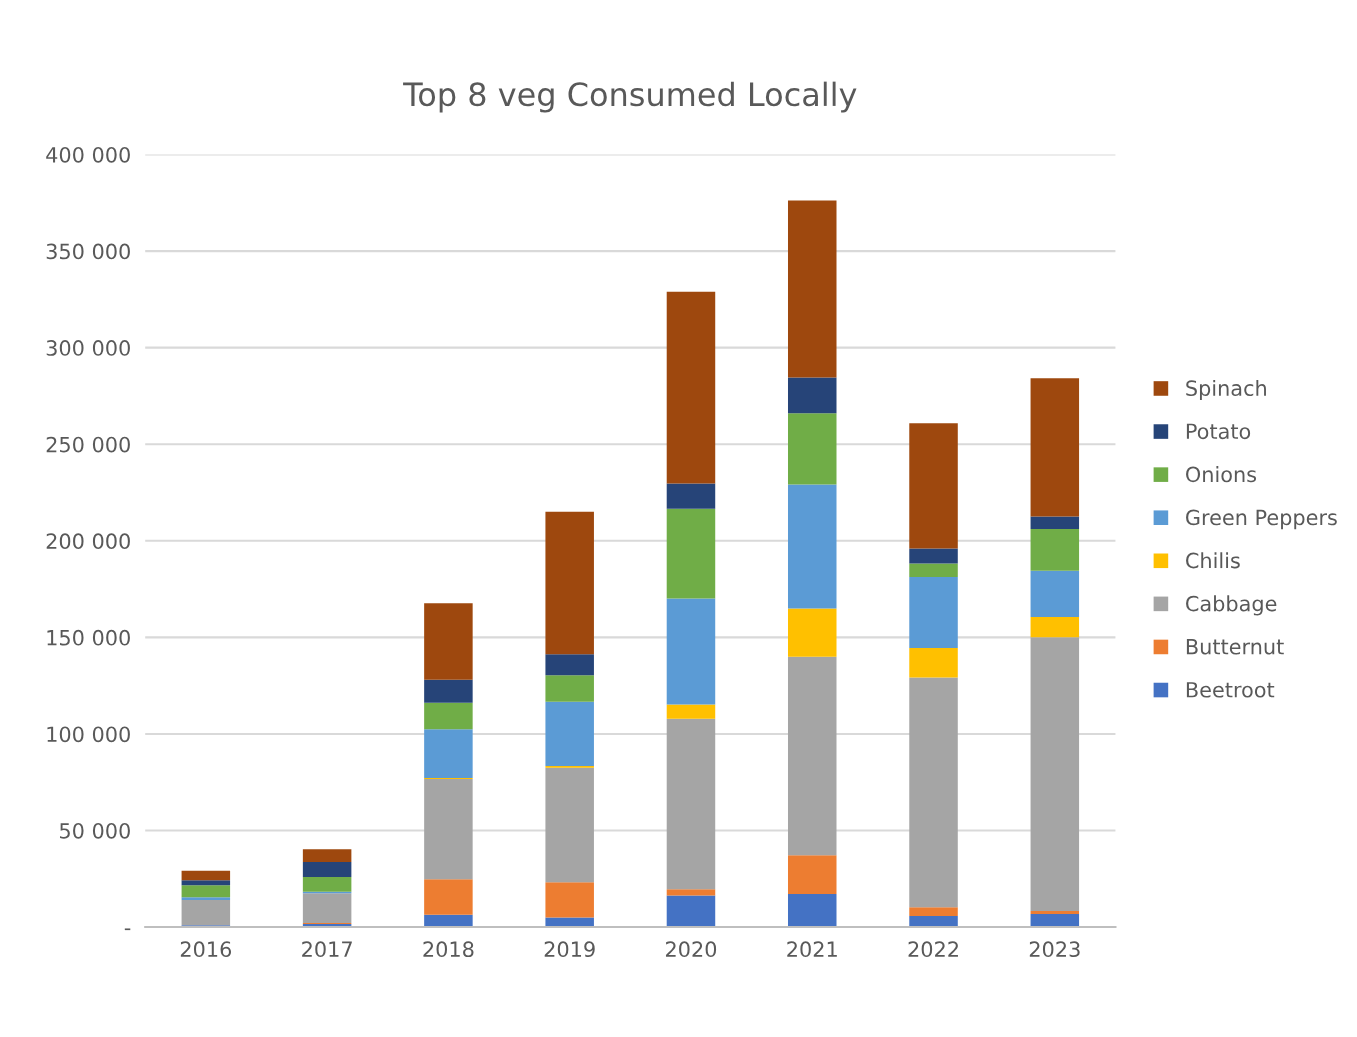 This screenshot has height=1037, width=1357. I want to click on y-tick-label: 250 000, so click(88, 444).